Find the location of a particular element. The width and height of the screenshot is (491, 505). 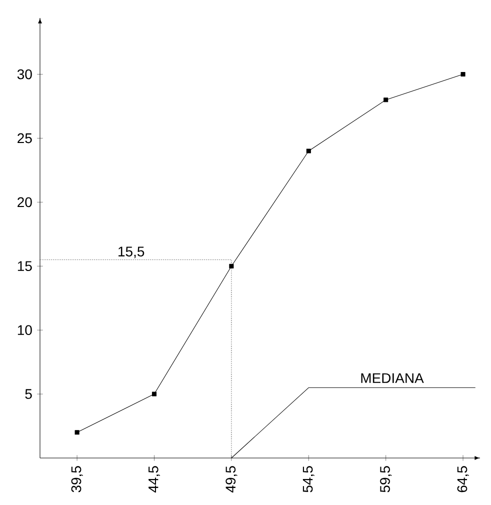

y-tick-label: 30 is located at coordinates (24, 74).